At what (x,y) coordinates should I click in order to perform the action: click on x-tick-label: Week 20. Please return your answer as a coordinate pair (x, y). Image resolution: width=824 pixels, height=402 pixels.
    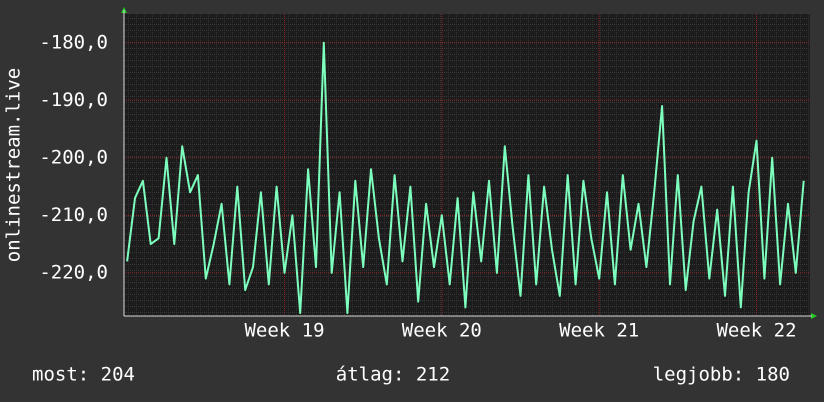
    Looking at the image, I should click on (442, 331).